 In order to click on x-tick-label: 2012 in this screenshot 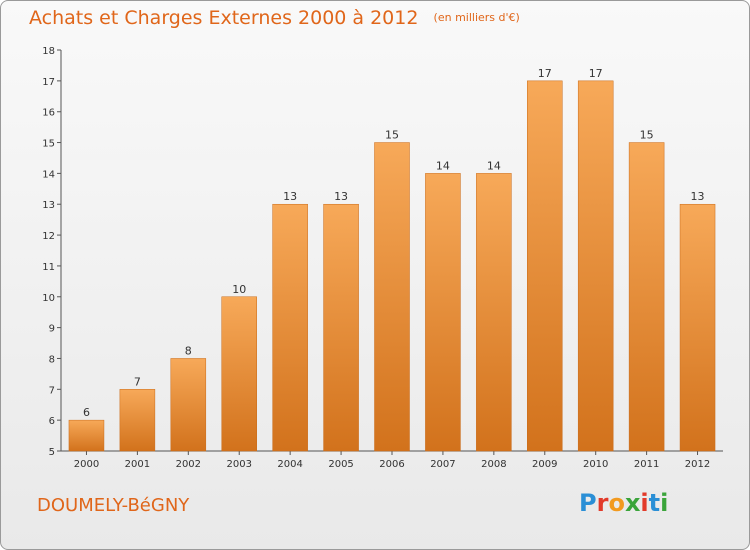, I will do `click(697, 464)`.